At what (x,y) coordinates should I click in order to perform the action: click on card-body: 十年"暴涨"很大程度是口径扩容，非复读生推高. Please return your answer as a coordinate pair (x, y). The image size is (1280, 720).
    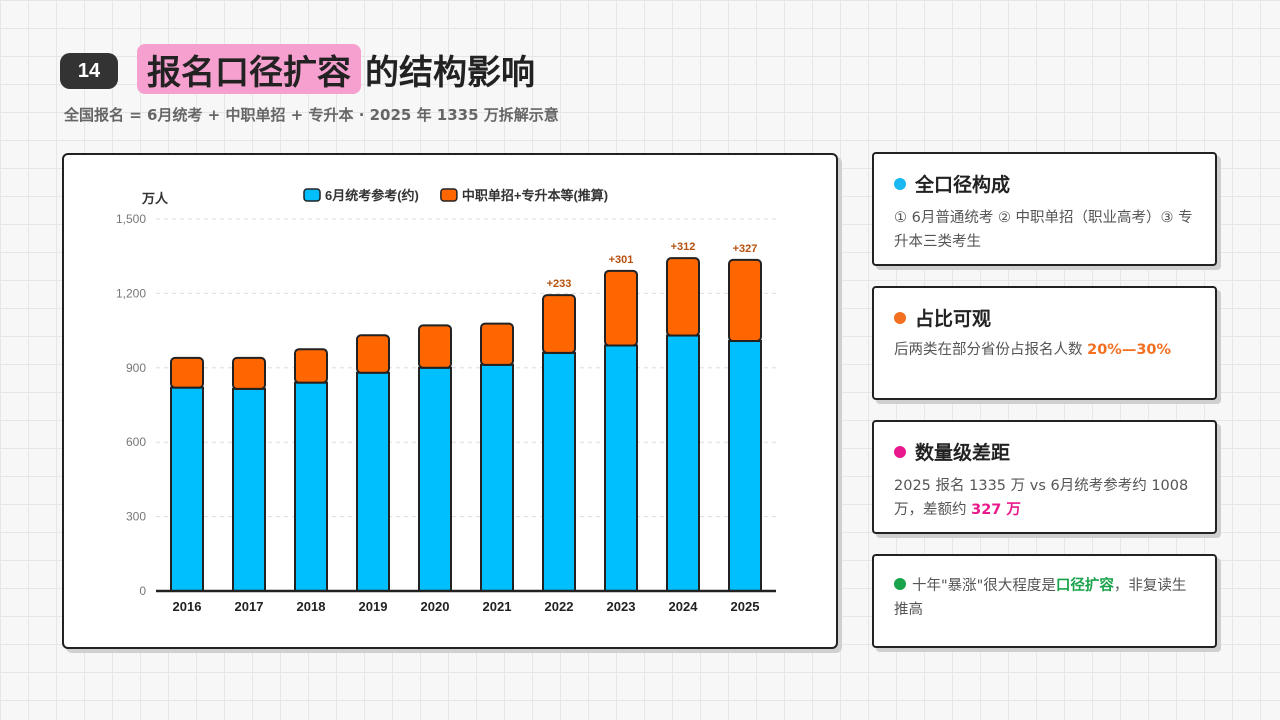
    Looking at the image, I should click on (1044, 598).